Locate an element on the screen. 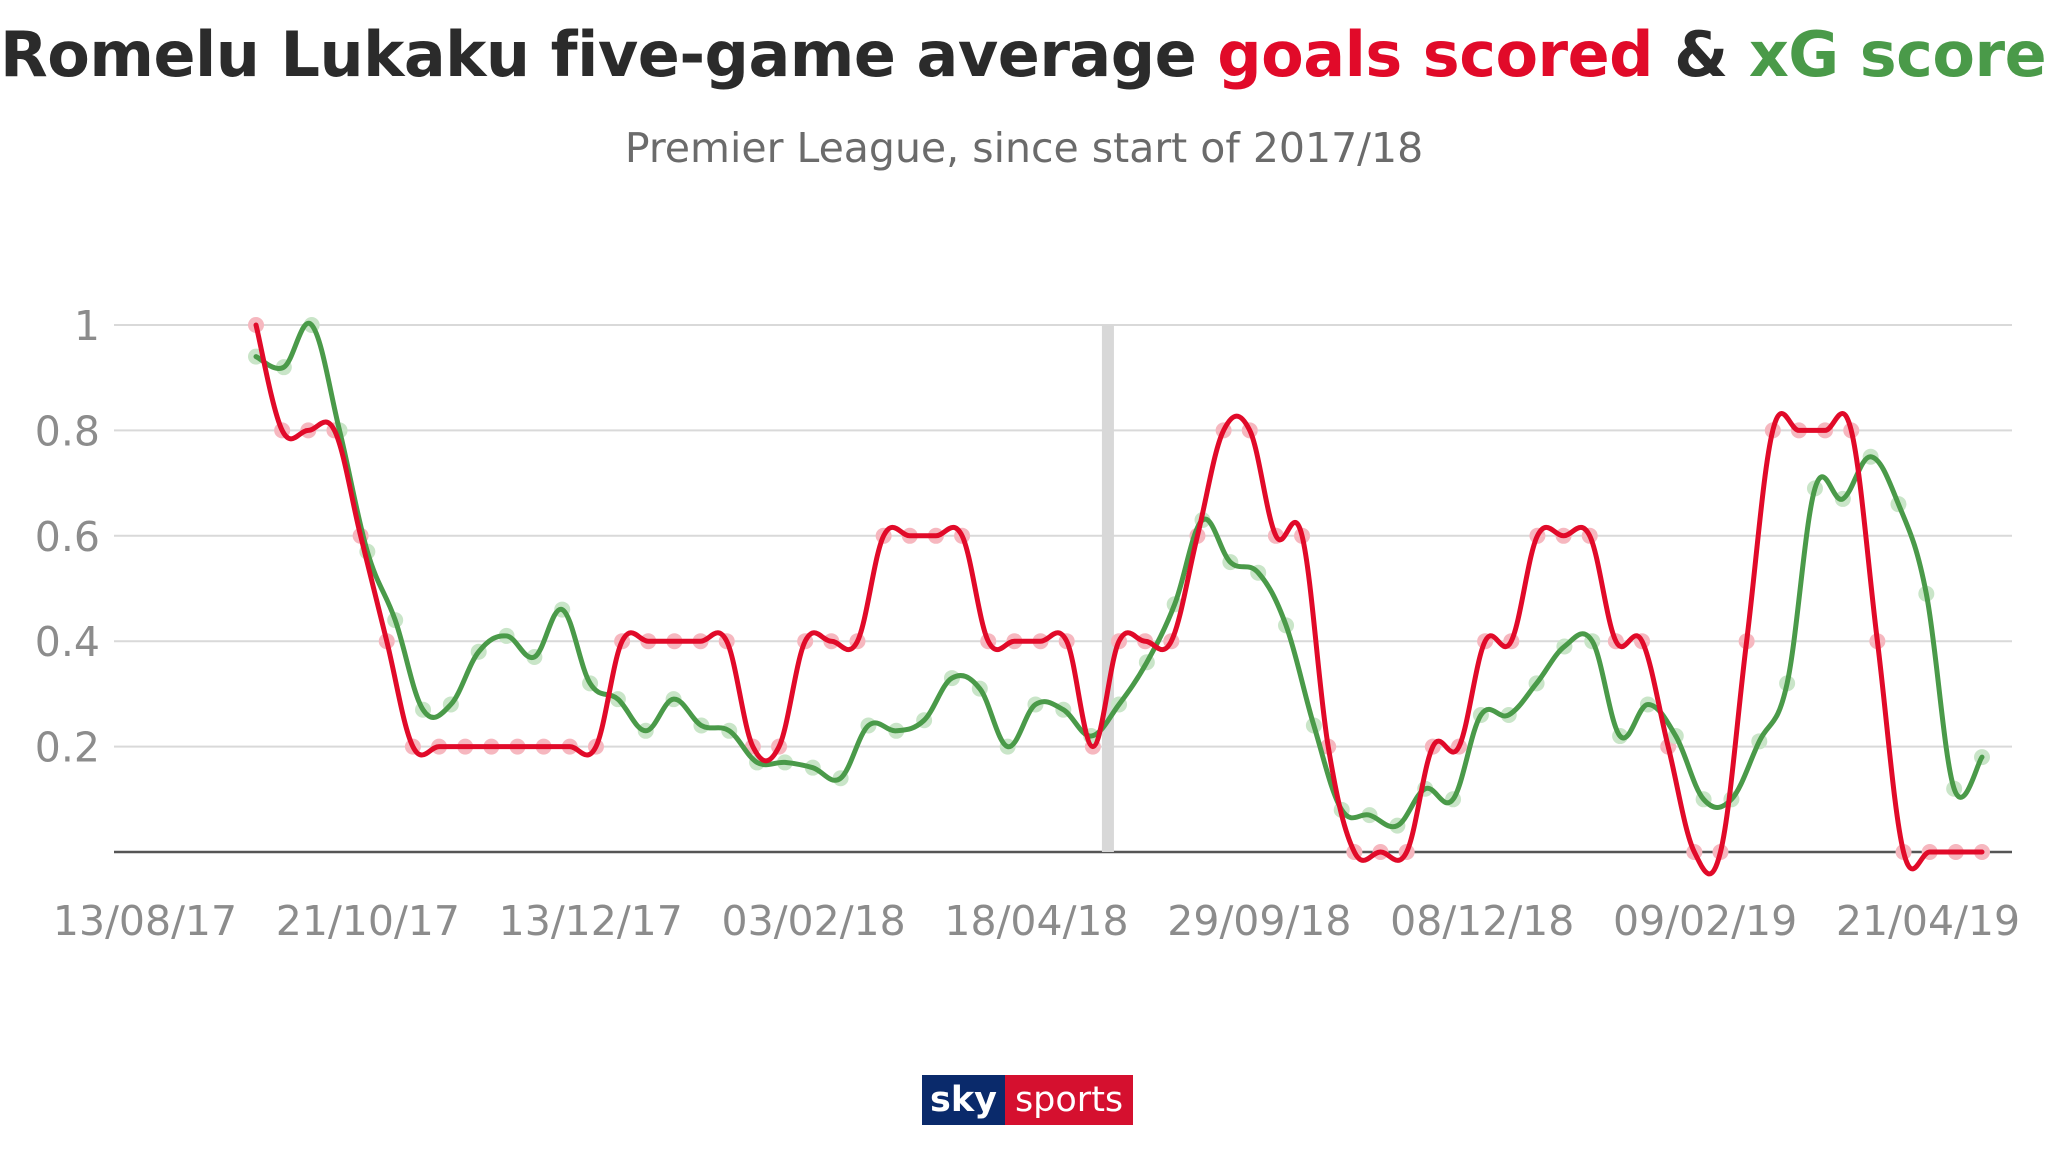 The height and width of the screenshot is (1152, 2048). x-tick-label: 21/04/19 is located at coordinates (1928, 921).